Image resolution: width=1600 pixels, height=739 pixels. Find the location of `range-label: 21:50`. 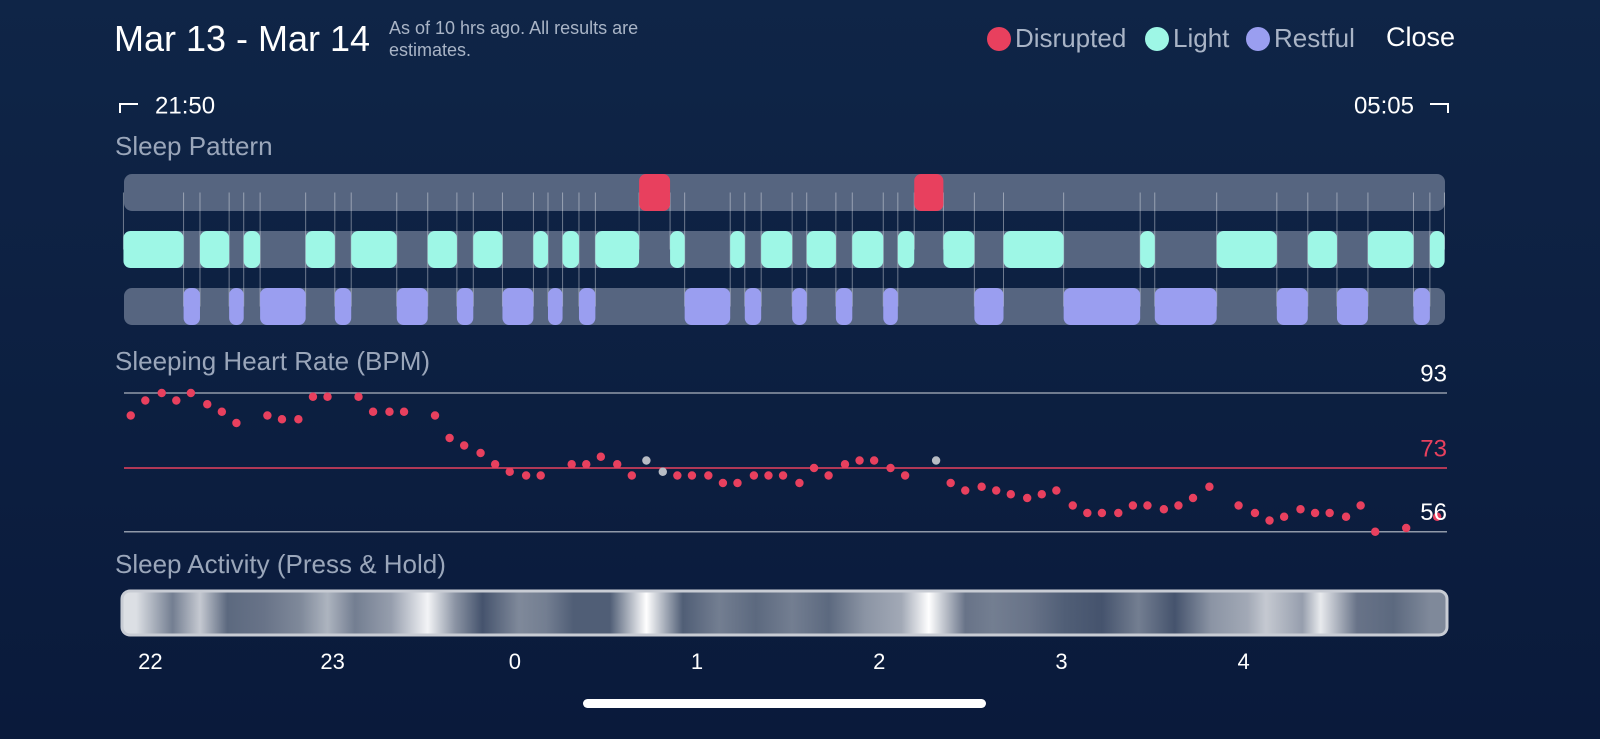

range-label: 21:50 is located at coordinates (185, 105).